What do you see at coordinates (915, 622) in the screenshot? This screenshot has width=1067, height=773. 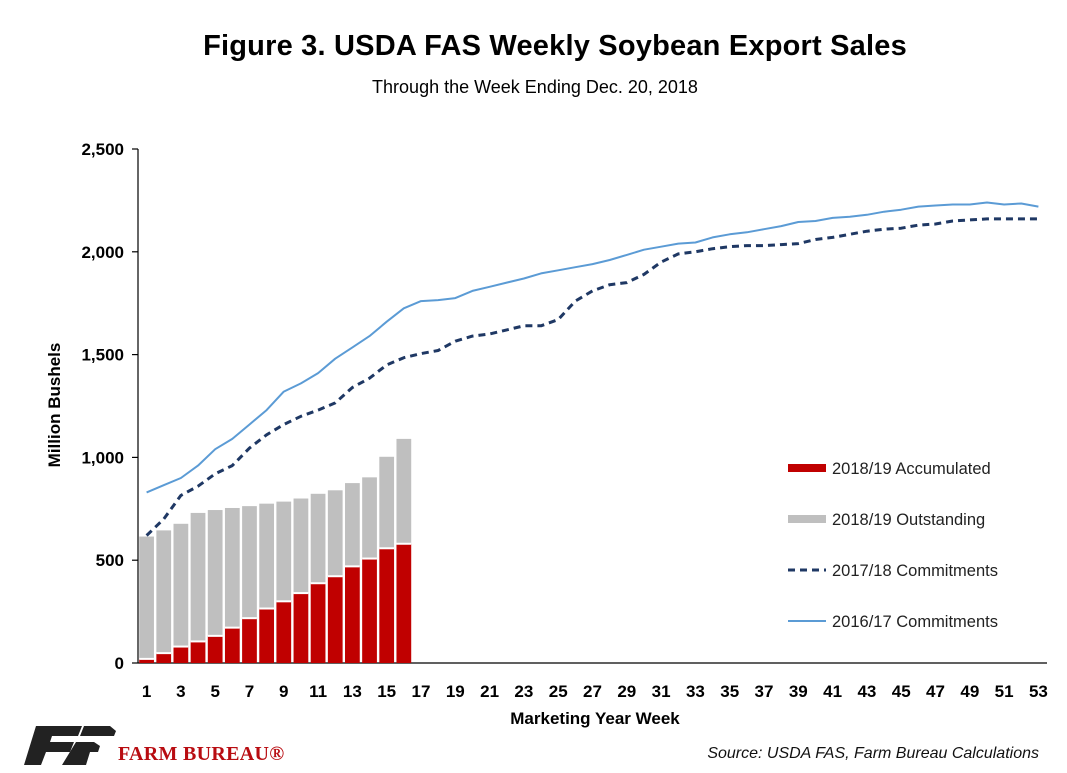 I see `legend-2016-17-label: 2016/17 Commitments` at bounding box center [915, 622].